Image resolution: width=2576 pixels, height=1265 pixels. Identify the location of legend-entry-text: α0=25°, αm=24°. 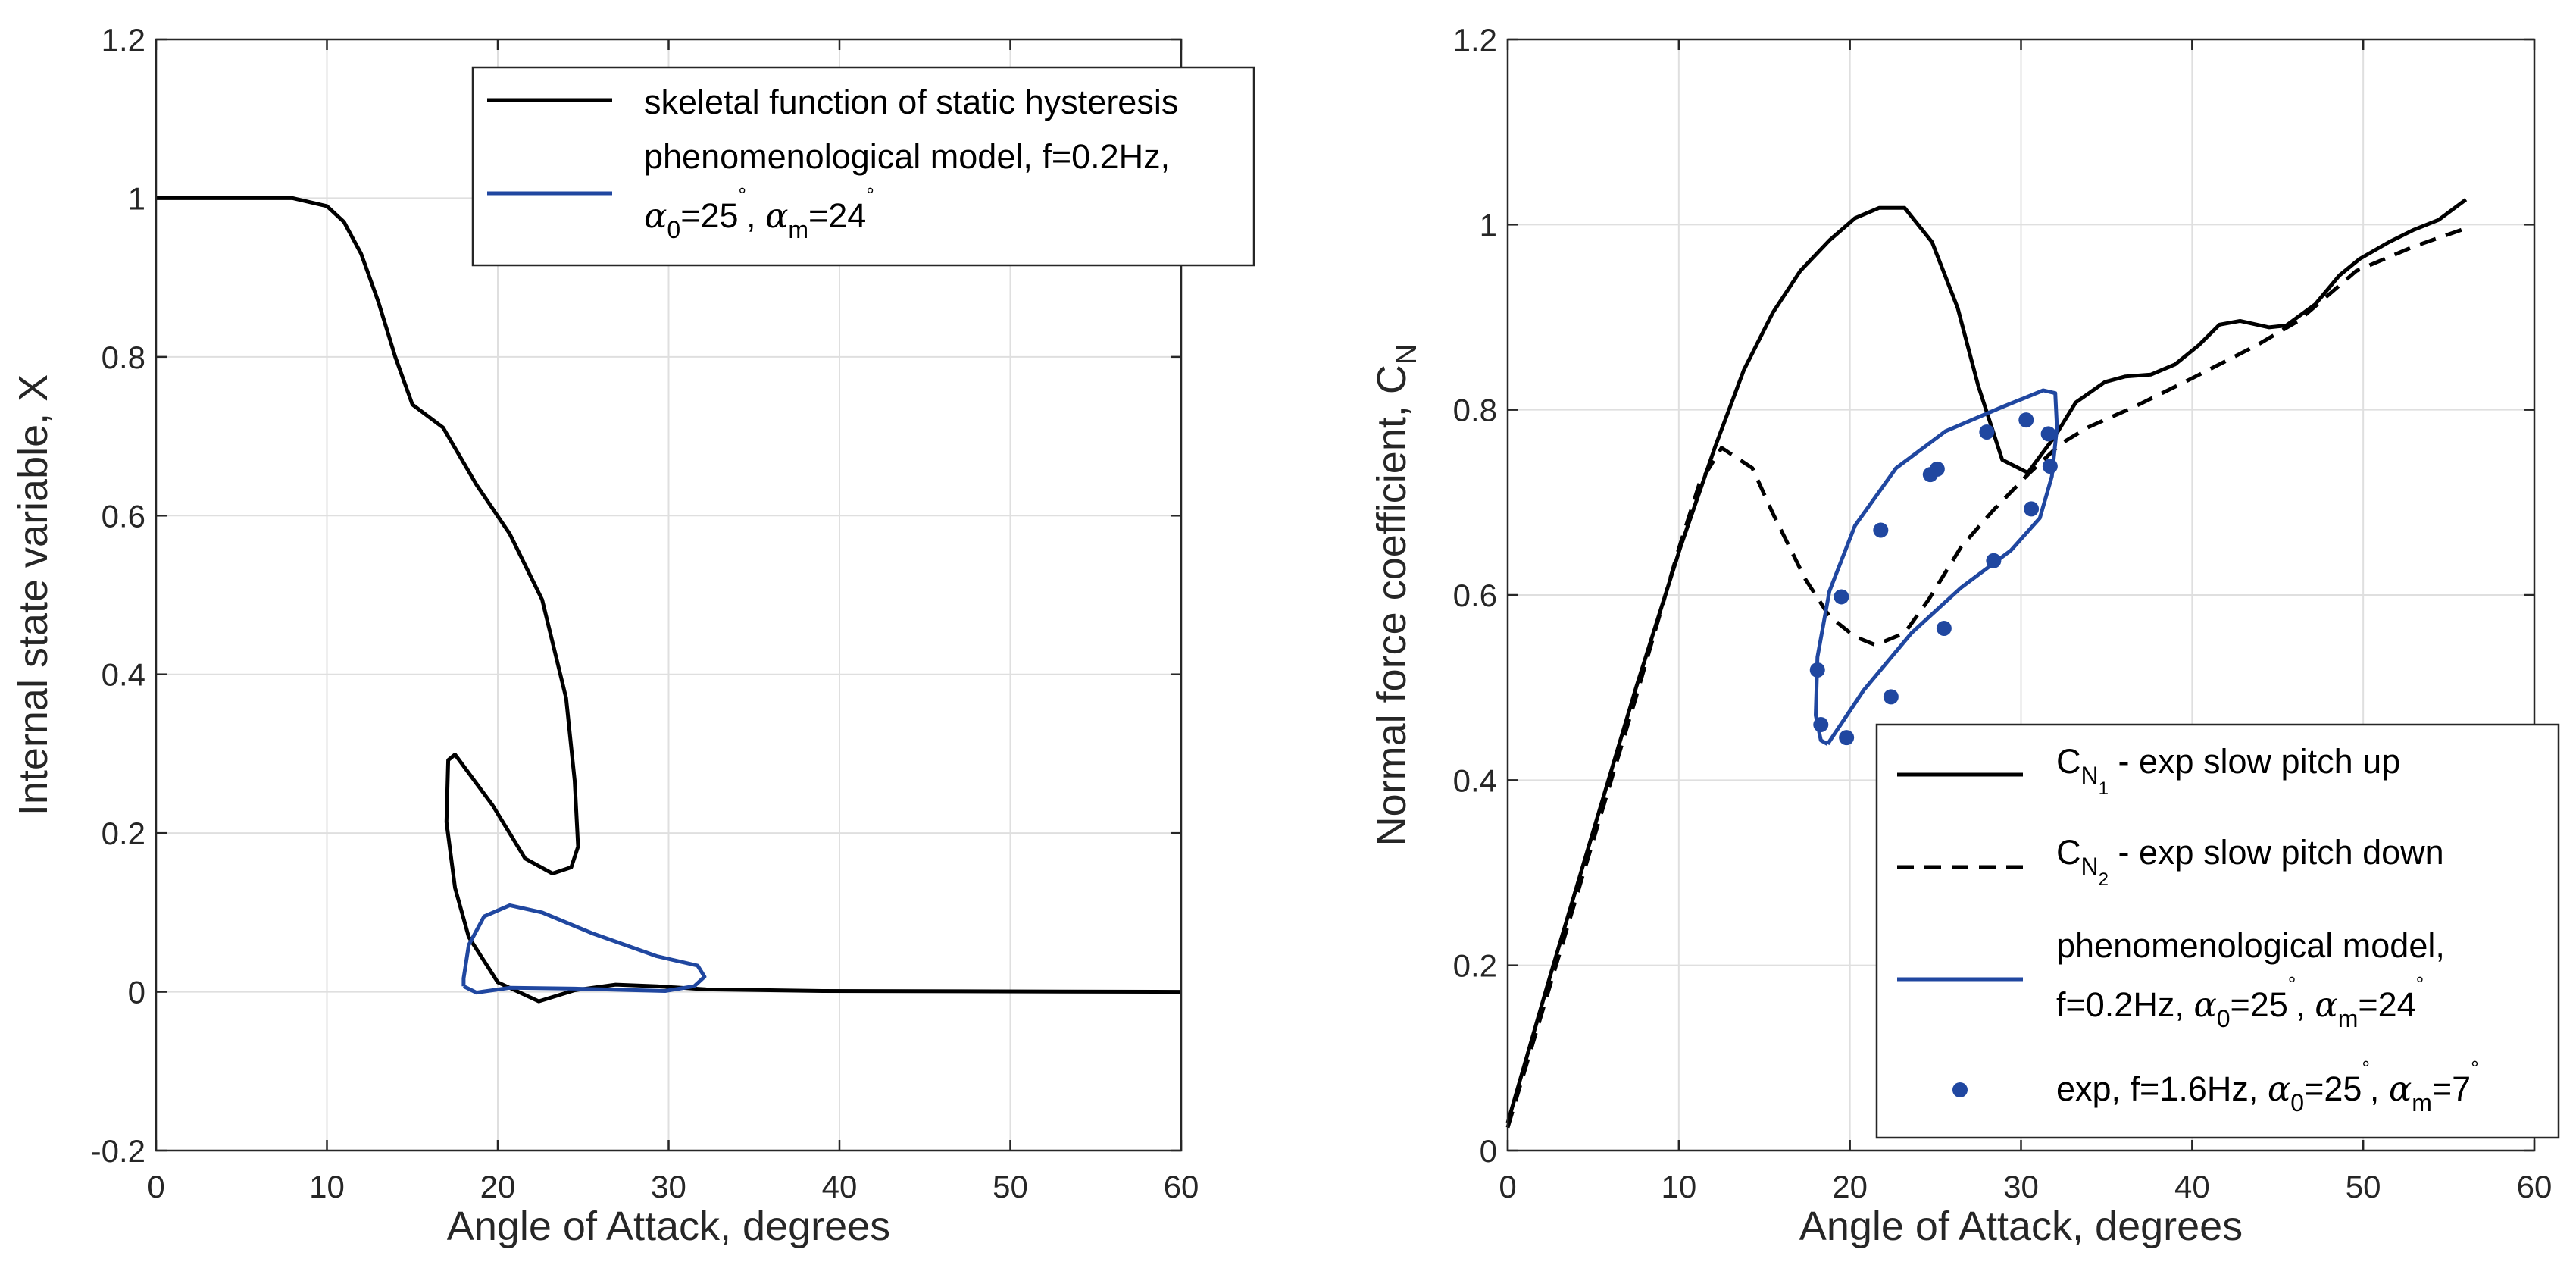
(759, 213).